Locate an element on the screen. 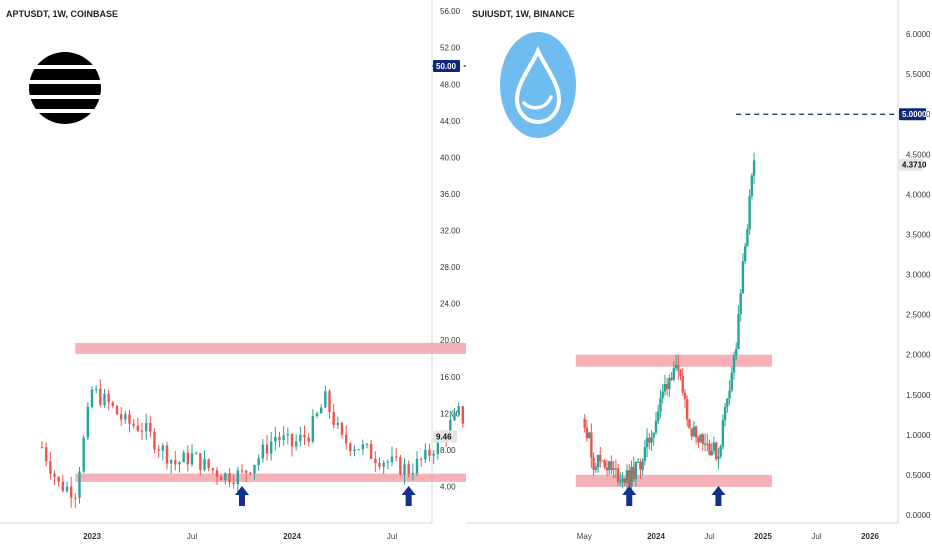 The image size is (932, 550). y-tick-label: 4.00 is located at coordinates (448, 486).